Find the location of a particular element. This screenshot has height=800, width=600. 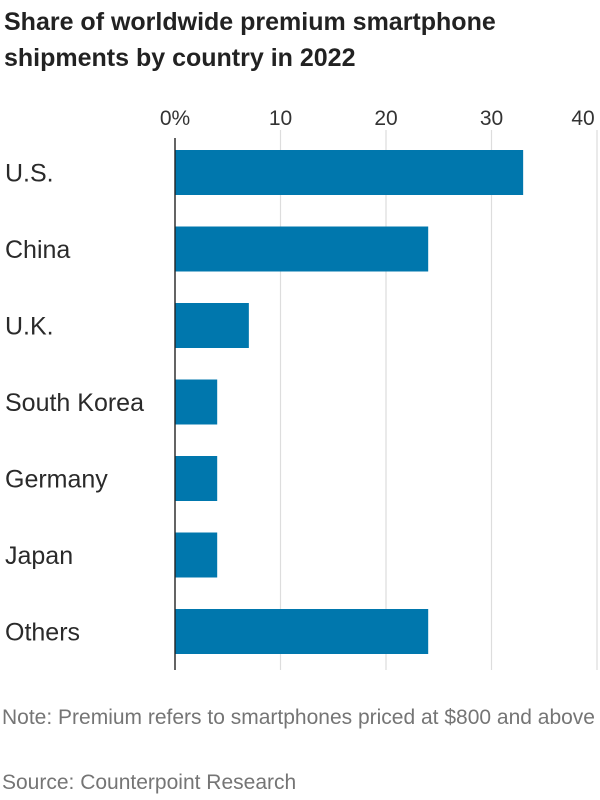

tick-label: 30 is located at coordinates (491, 118).